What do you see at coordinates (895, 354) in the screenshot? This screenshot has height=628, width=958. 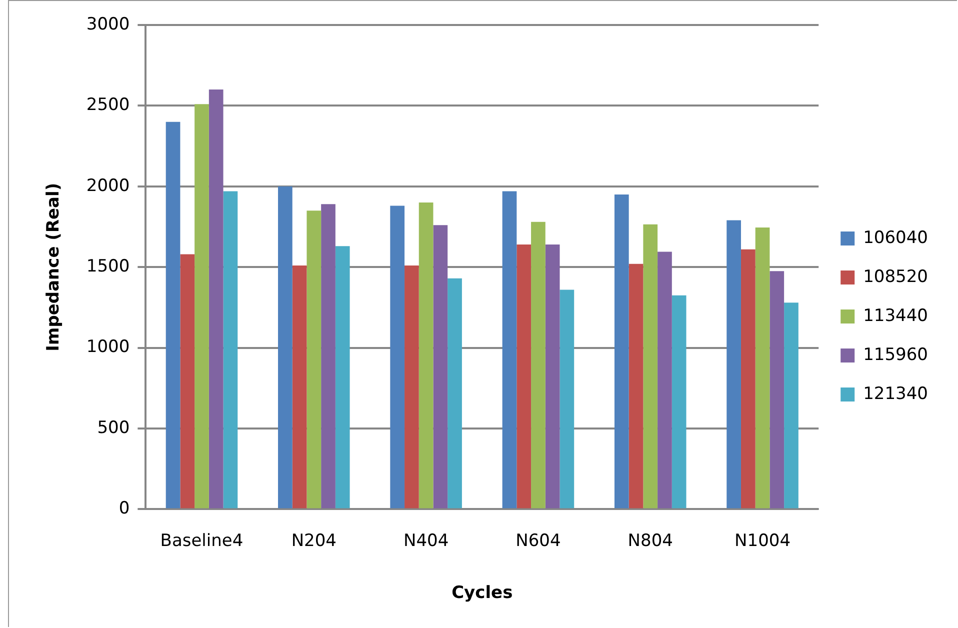 I see `legend-label: 115960` at bounding box center [895, 354].